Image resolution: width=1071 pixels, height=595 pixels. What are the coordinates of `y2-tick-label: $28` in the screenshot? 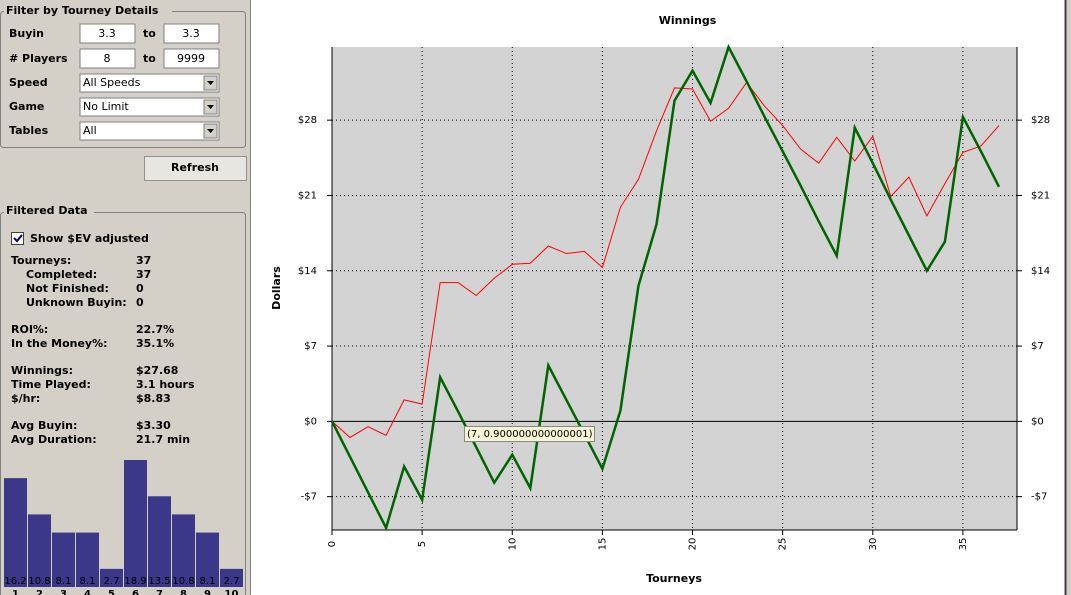 It's located at (1040, 120).